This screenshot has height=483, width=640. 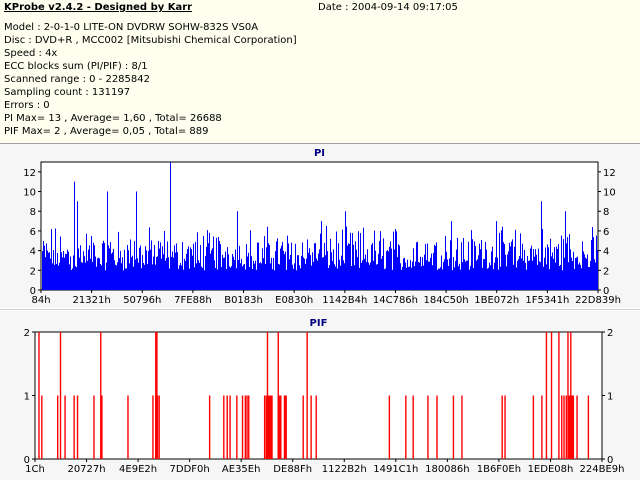 What do you see at coordinates (551, 469) in the screenshot?
I see `x-tick-label: 1EDE08h` at bounding box center [551, 469].